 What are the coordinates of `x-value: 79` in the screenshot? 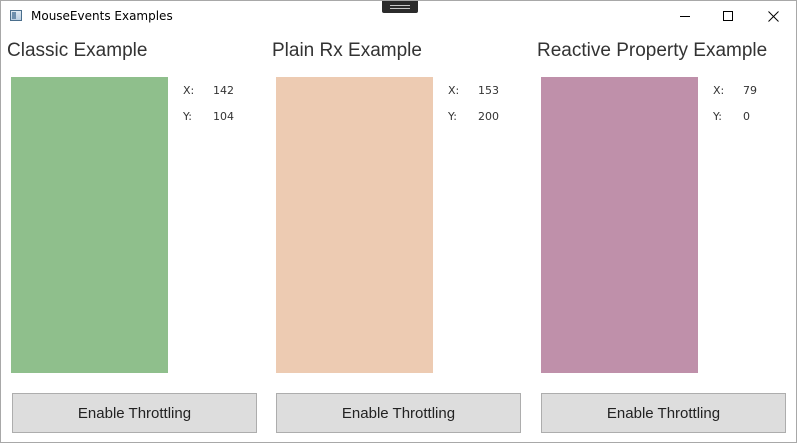 It's located at (750, 90).